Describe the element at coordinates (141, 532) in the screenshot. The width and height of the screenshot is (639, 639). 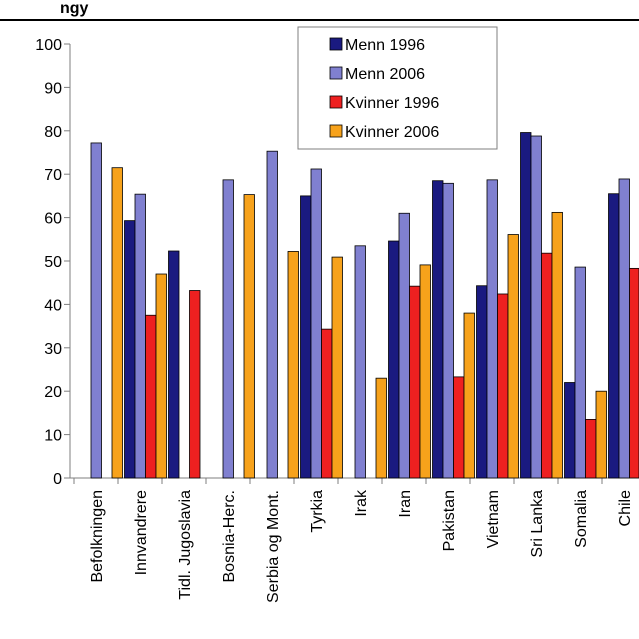
I see `x-tick-label: Innvandrere` at that location.